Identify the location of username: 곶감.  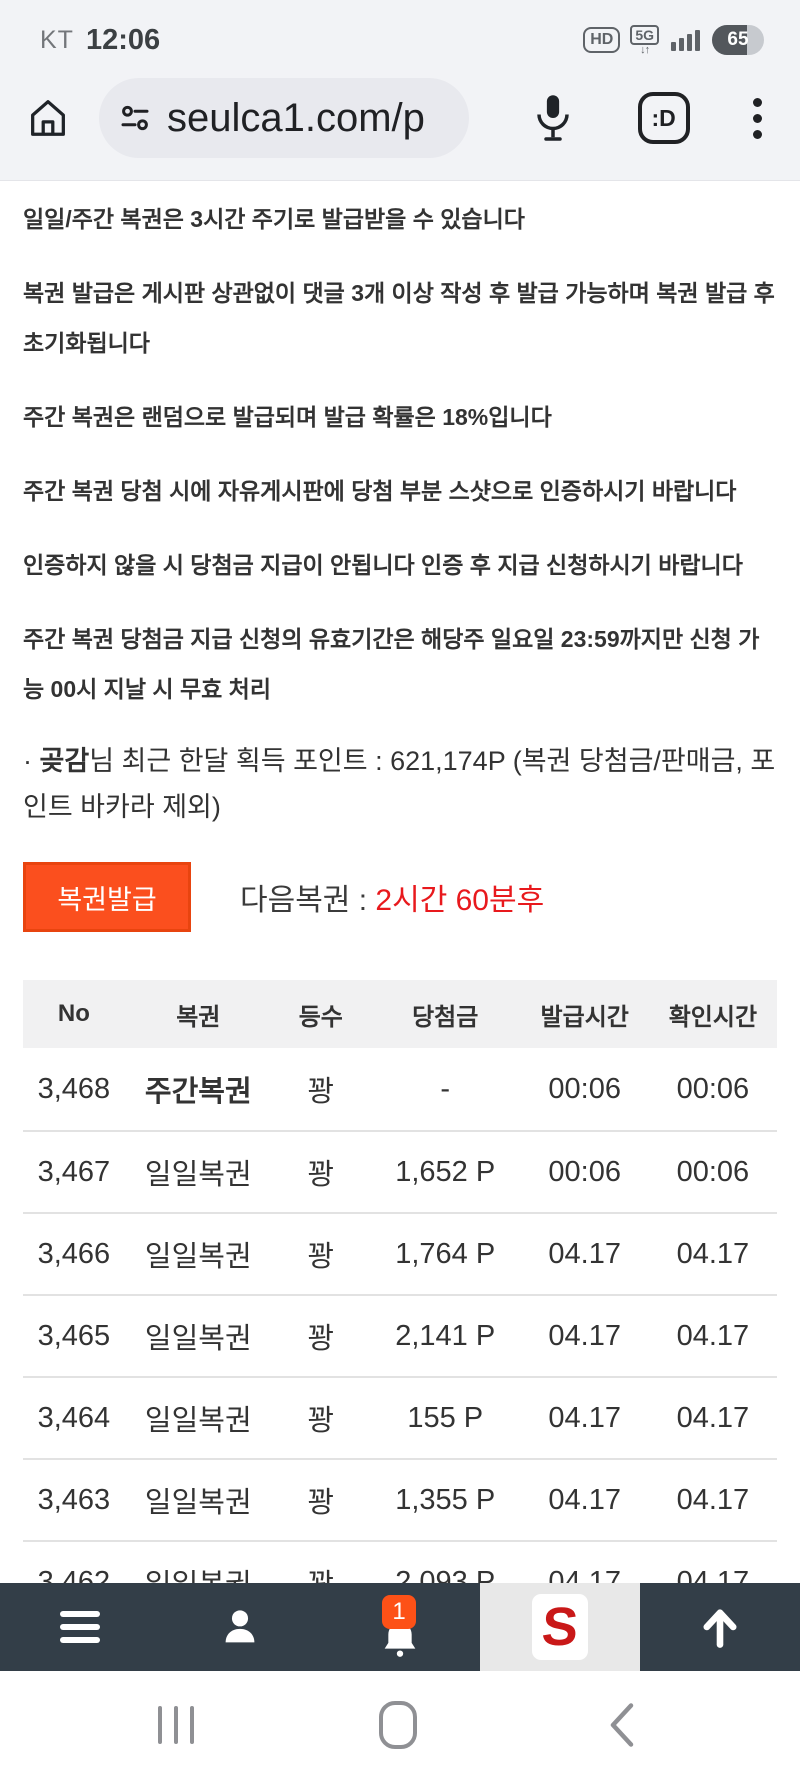
(64, 761).